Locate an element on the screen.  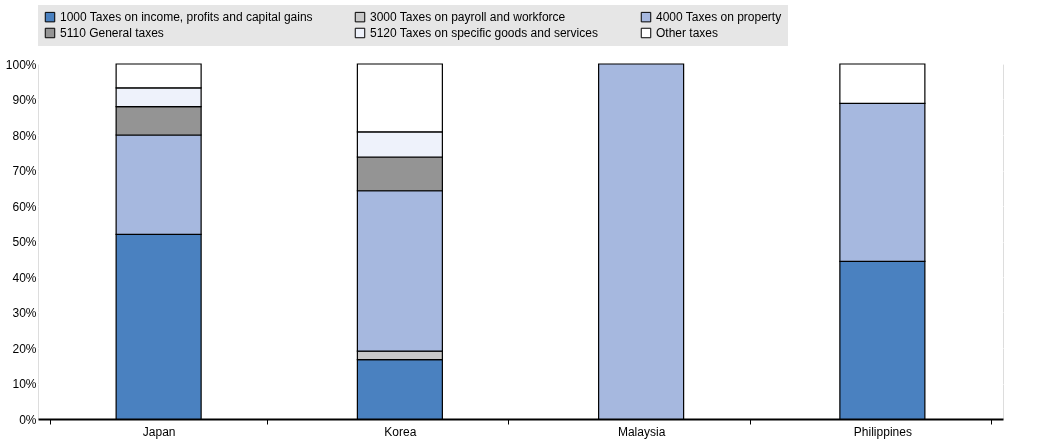
x-tick-label: Philippines is located at coordinates (882, 431).